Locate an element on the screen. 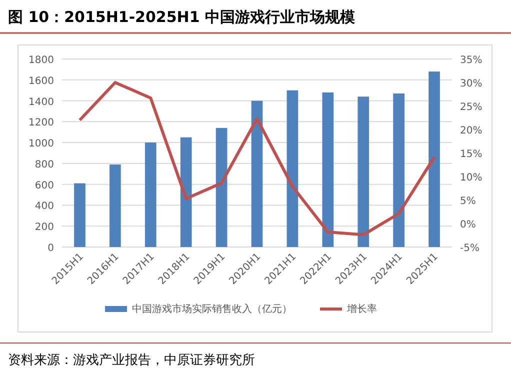 This screenshot has height=378, width=511. y2-tick-label: -5% is located at coordinates (470, 248).